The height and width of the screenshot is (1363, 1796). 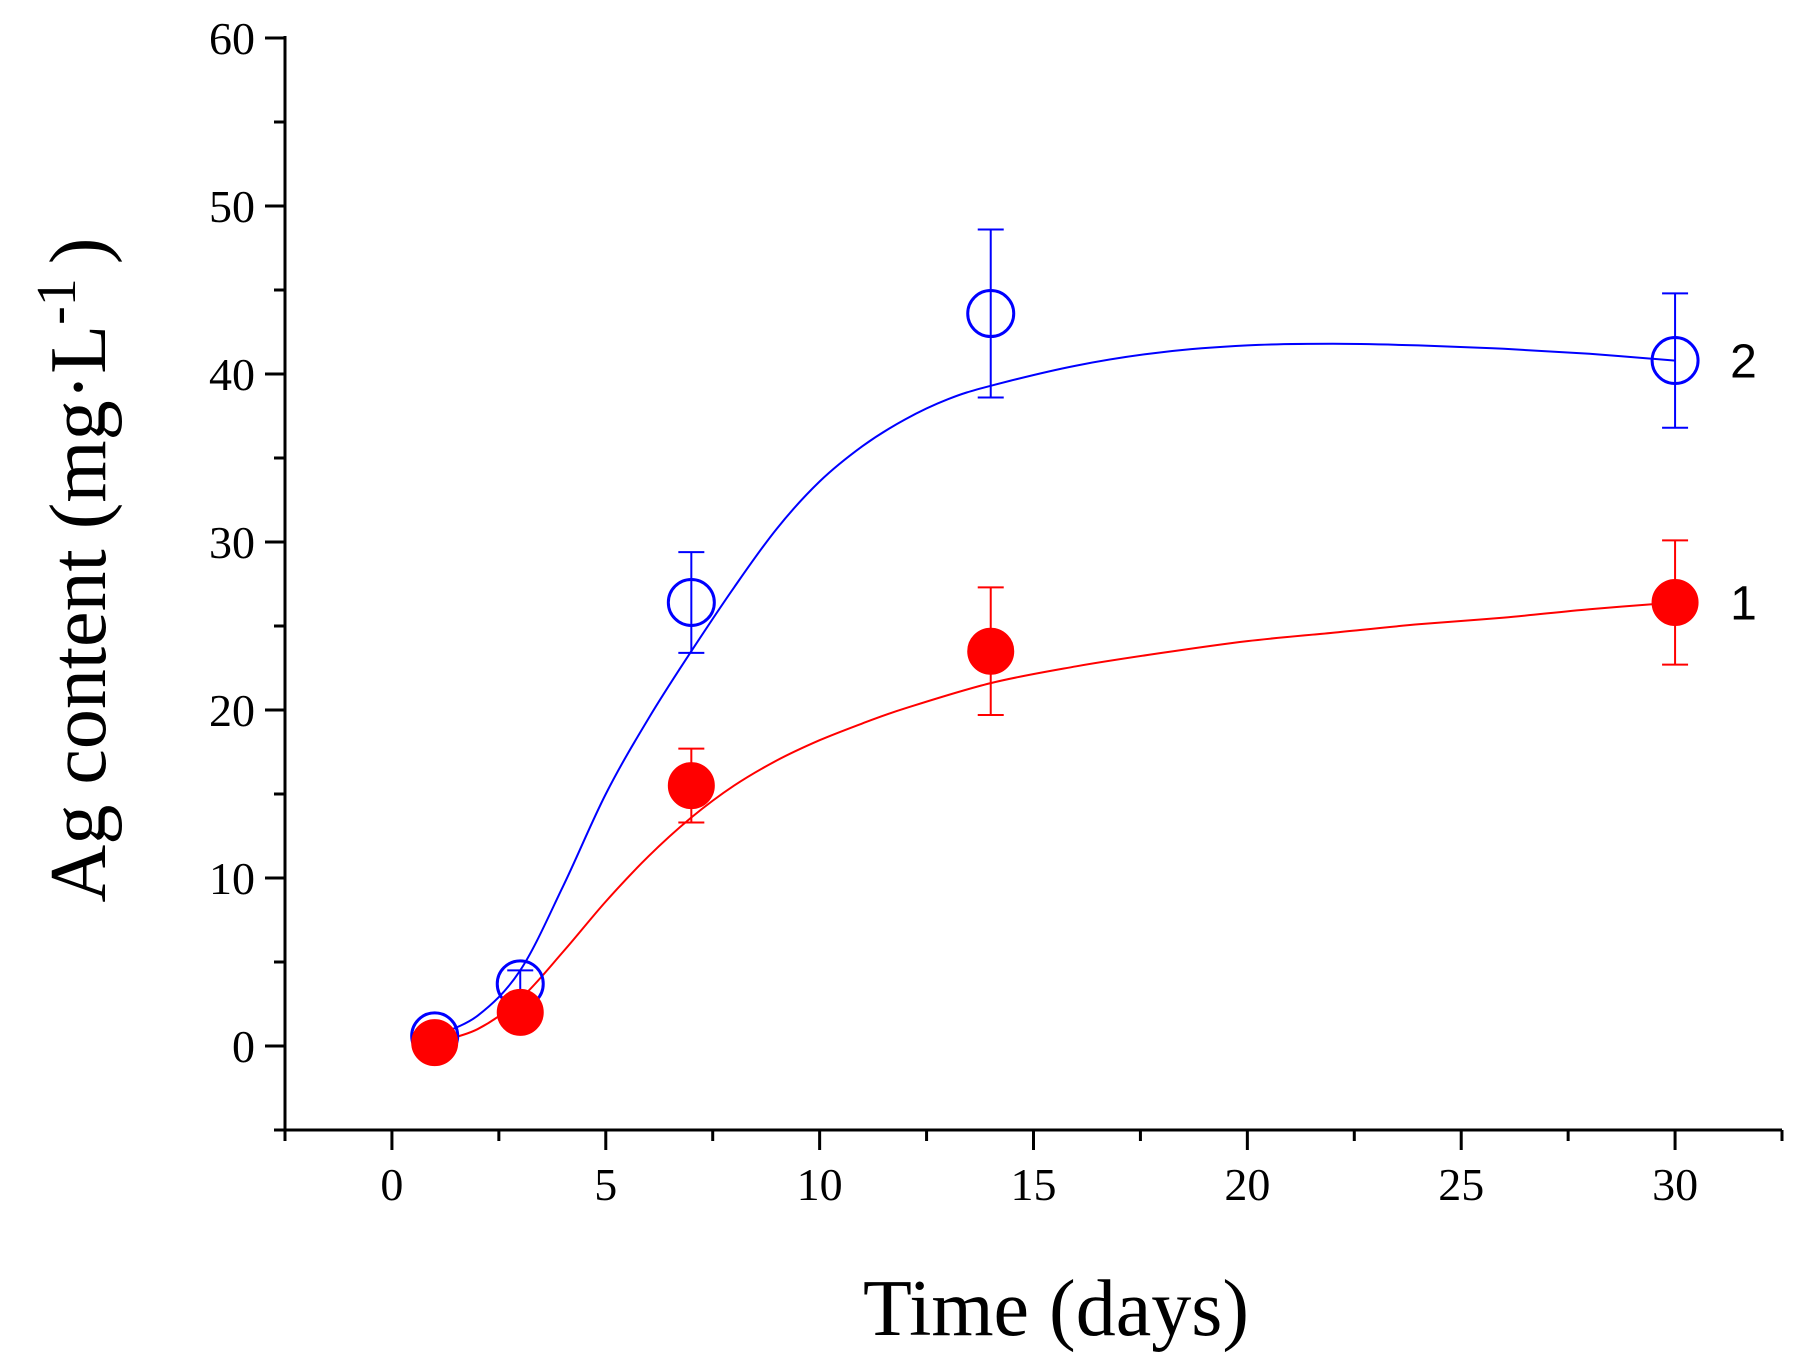 What do you see at coordinates (391, 1184) in the screenshot?
I see `x-tick-label: 0` at bounding box center [391, 1184].